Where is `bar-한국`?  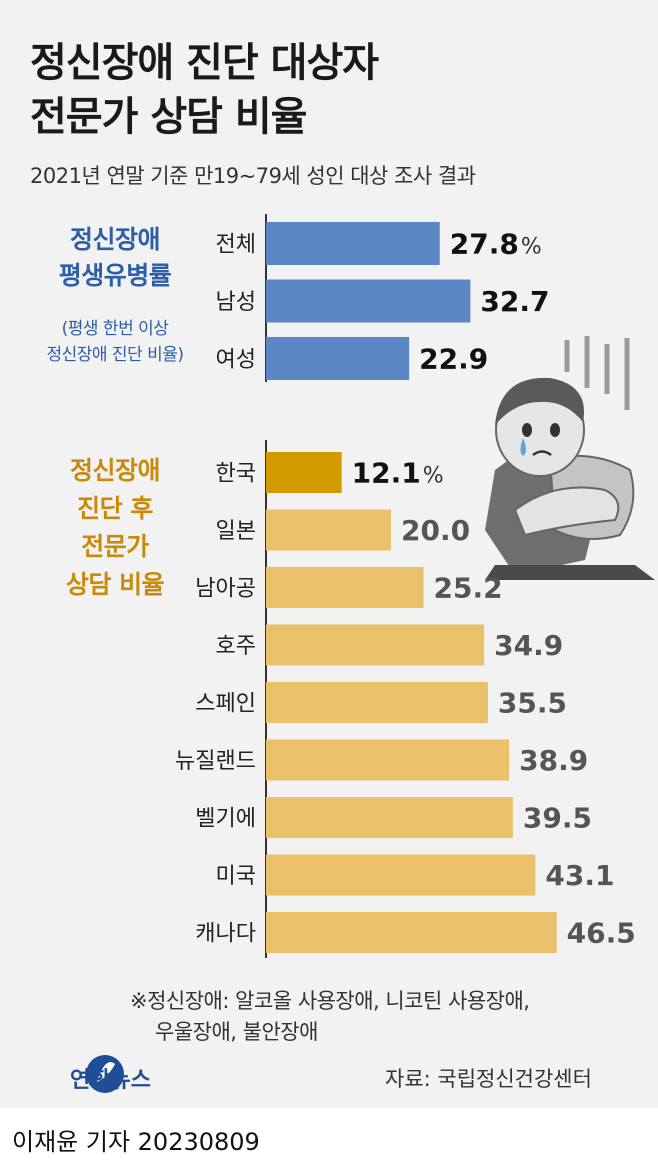
bar-한국 is located at coordinates (304, 472).